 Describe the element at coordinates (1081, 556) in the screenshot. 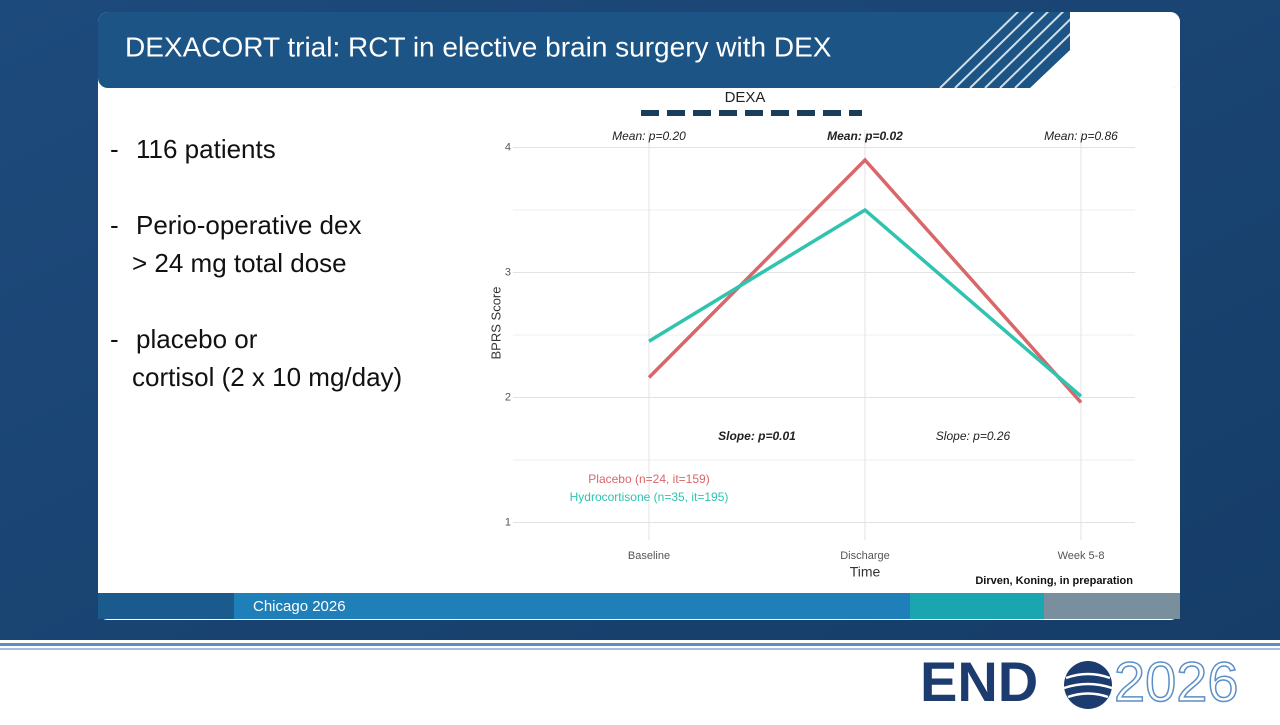

I see `x-tick-label: Week 5-8` at that location.